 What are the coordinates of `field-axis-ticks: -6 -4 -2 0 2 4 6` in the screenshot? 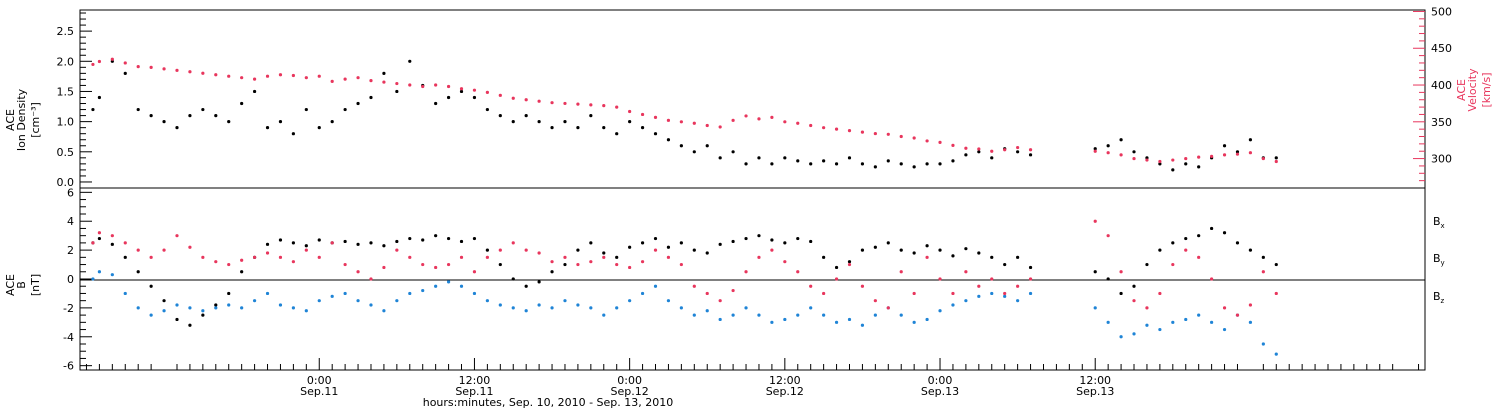 It's located at (77, 279).